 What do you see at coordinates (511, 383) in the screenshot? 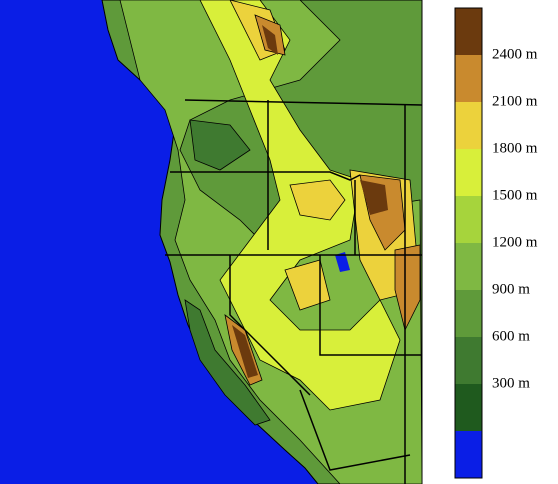
I see `colorbar-label: 300 m` at bounding box center [511, 383].